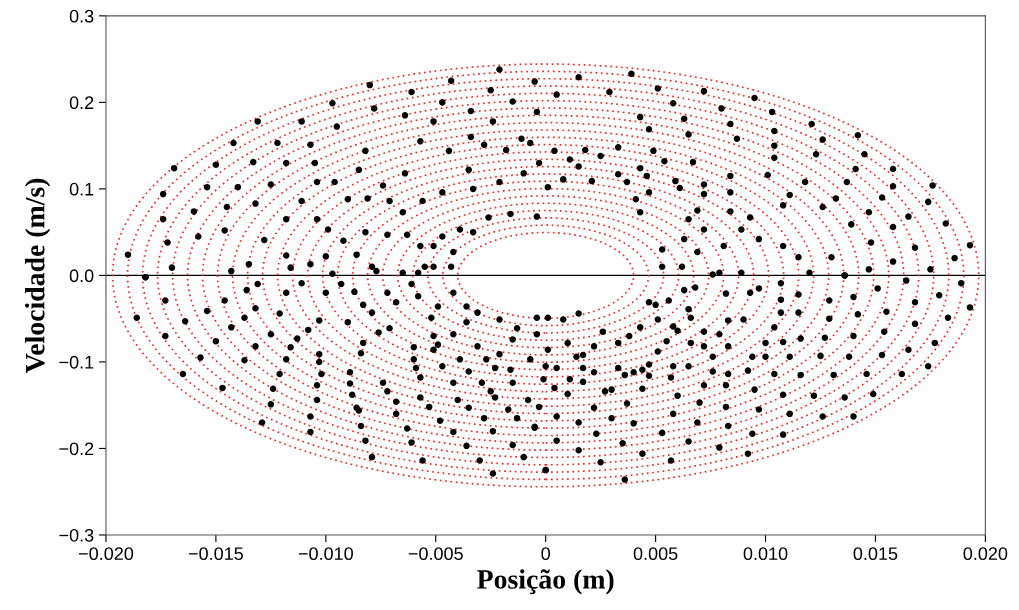  Describe the element at coordinates (545, 554) in the screenshot. I see `x-tick-label: 0` at that location.